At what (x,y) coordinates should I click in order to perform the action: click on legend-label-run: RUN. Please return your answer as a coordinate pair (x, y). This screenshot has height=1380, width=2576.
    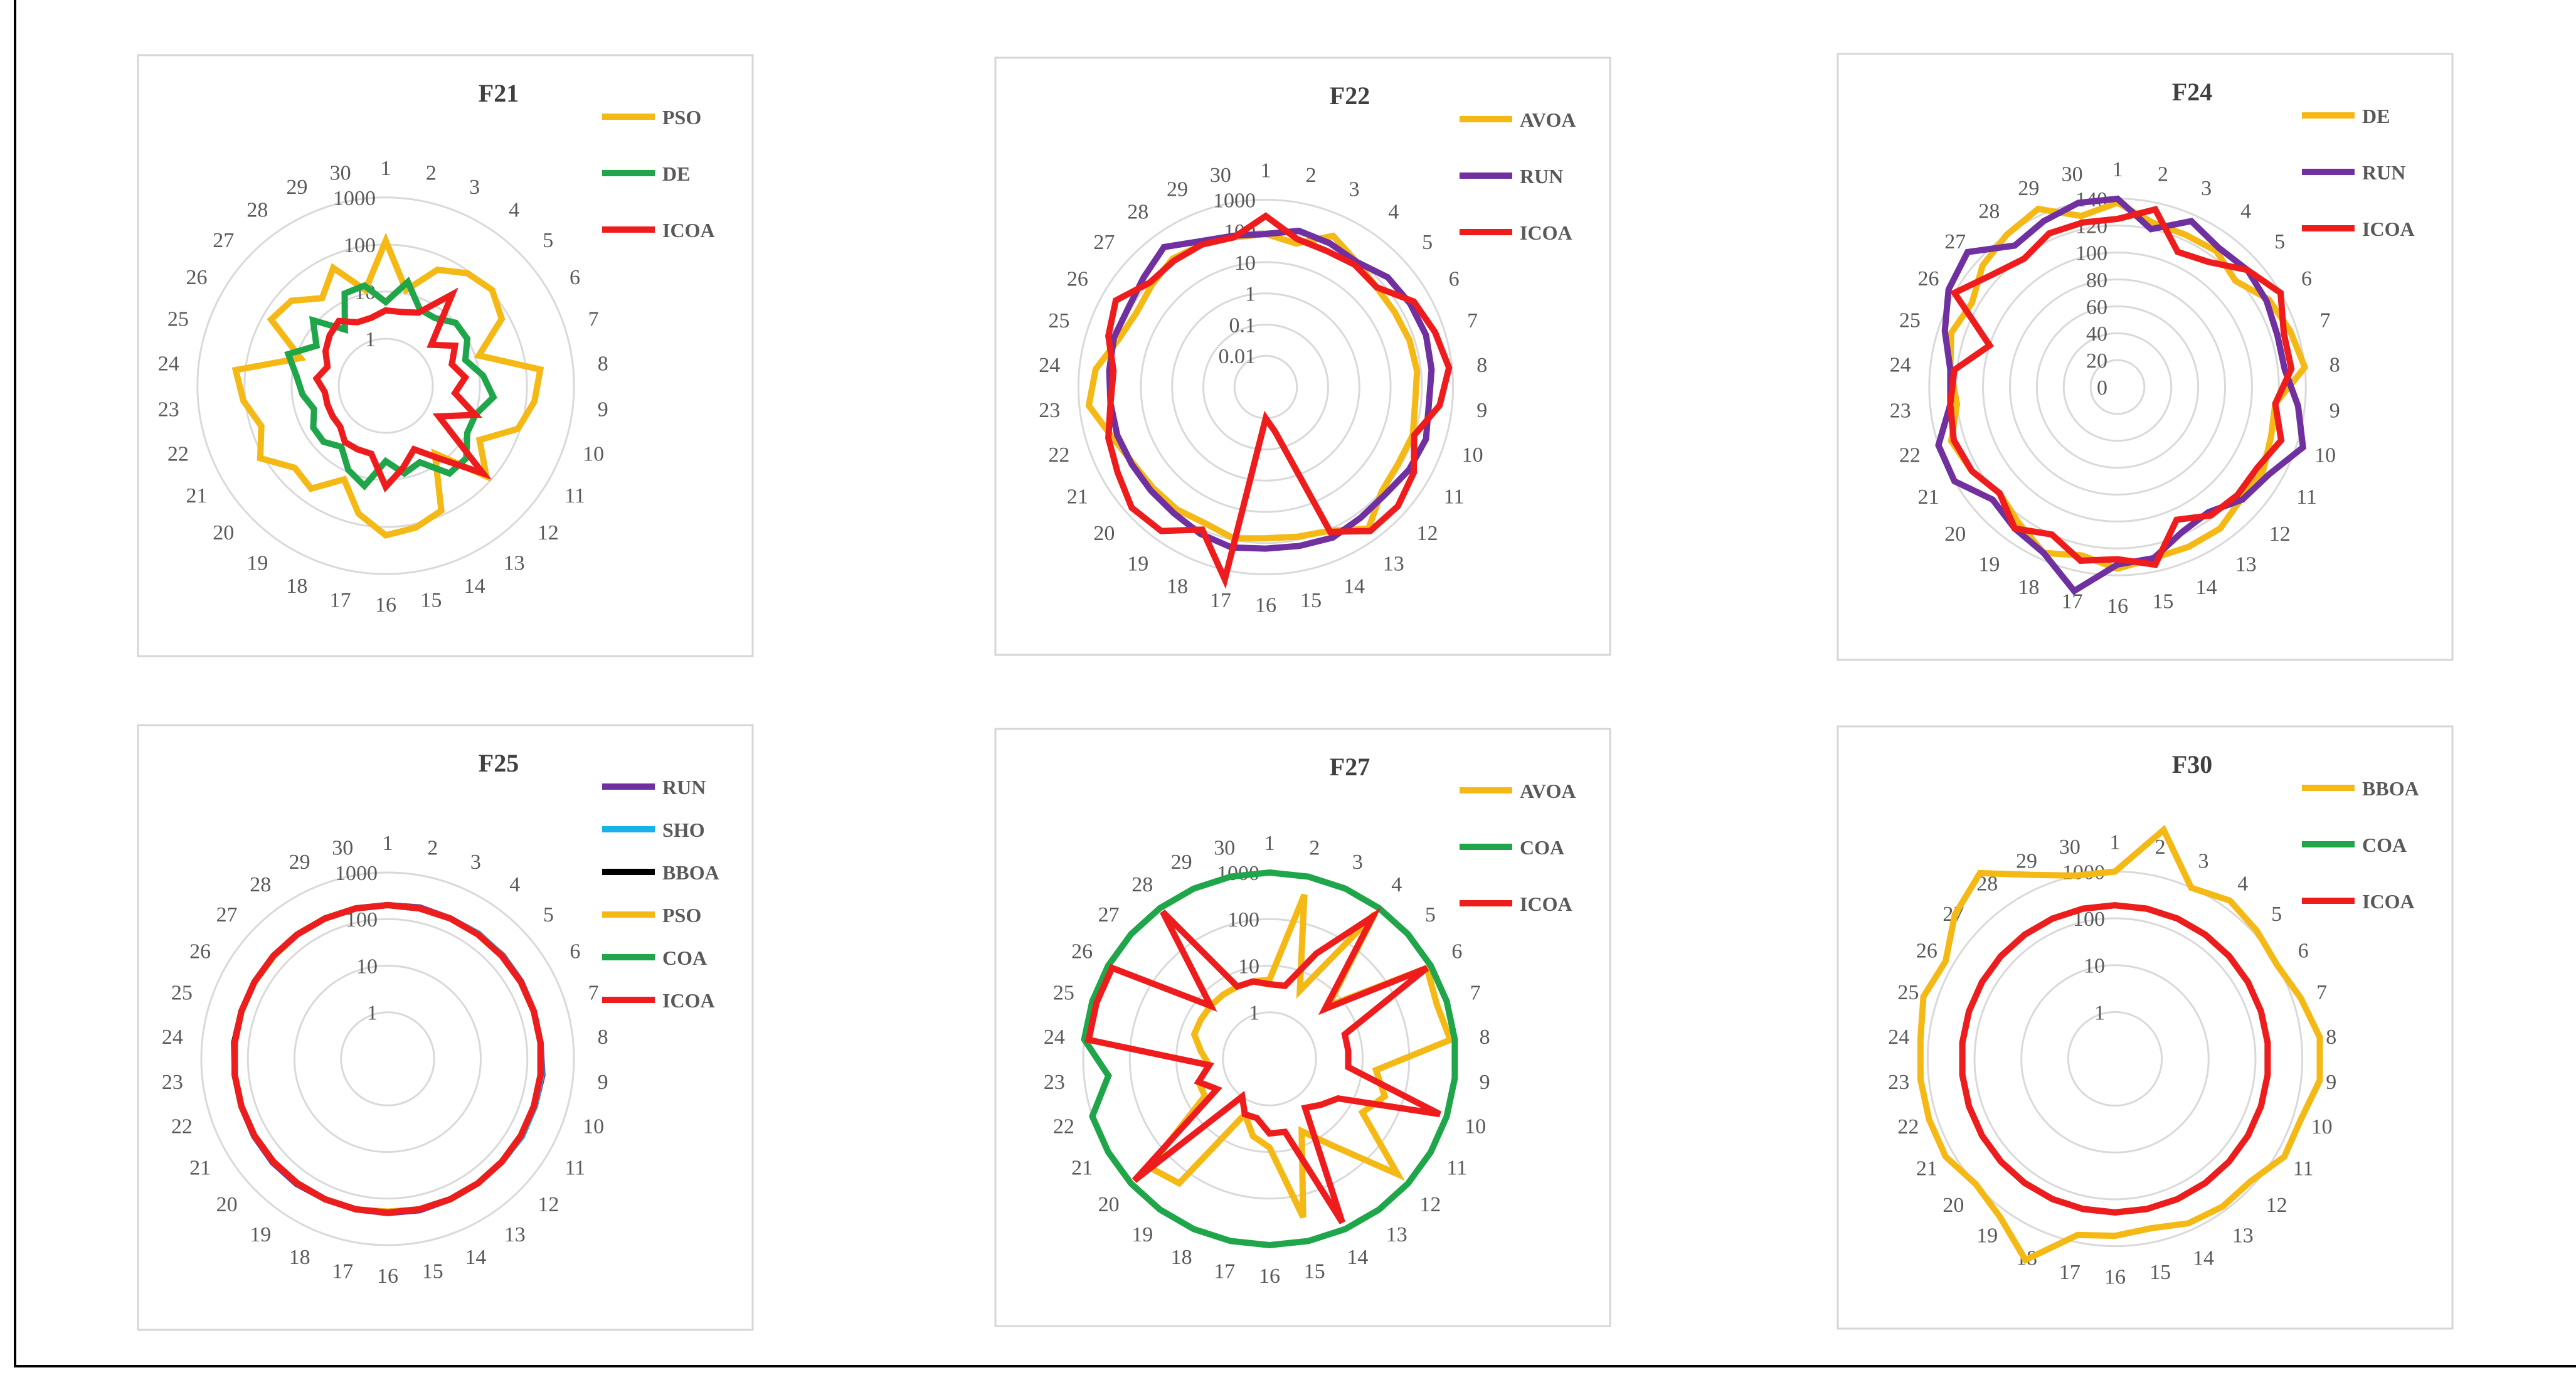
    Looking at the image, I should click on (684, 788).